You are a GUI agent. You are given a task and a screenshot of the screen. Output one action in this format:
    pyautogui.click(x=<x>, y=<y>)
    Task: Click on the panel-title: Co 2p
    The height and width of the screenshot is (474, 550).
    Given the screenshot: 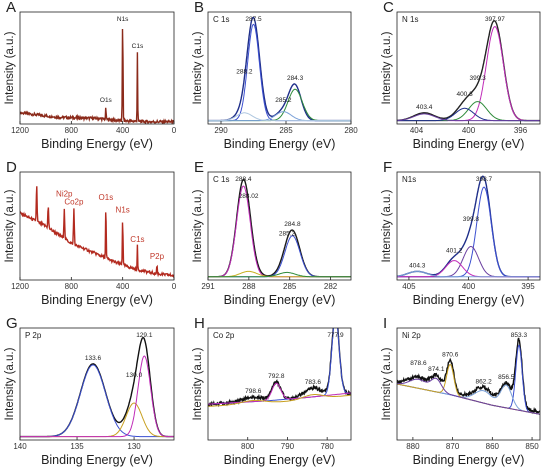 What is the action you would take?
    pyautogui.click(x=224, y=335)
    